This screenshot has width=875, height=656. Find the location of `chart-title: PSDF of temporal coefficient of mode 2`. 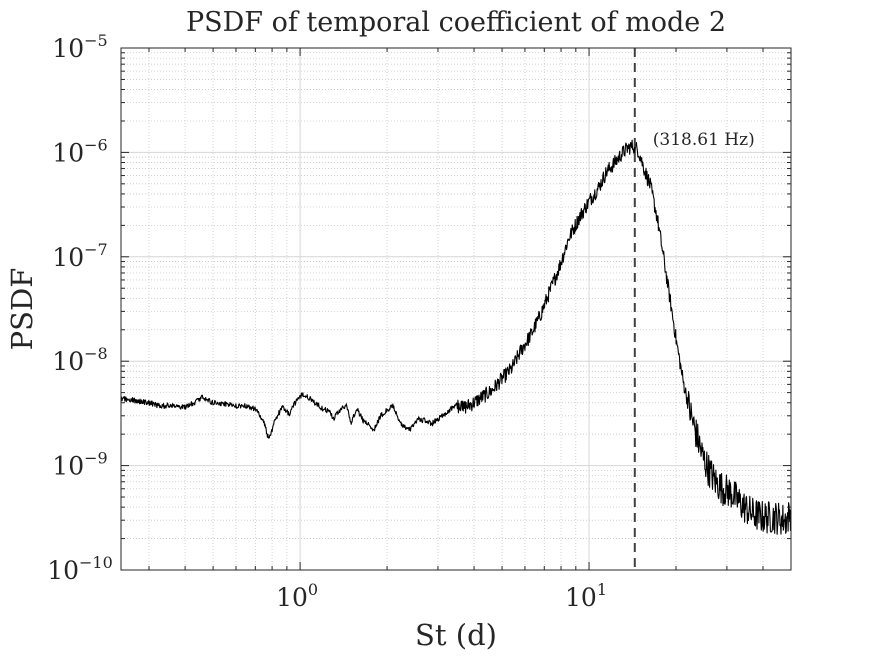

chart-title: PSDF of temporal coefficient of mode 2 is located at coordinates (456, 22).